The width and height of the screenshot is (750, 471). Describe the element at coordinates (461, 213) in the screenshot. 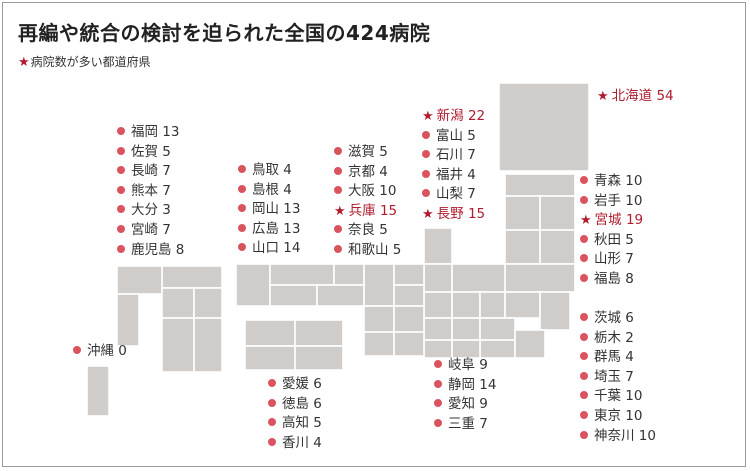

I see `prefecture-count: 長野 15` at that location.